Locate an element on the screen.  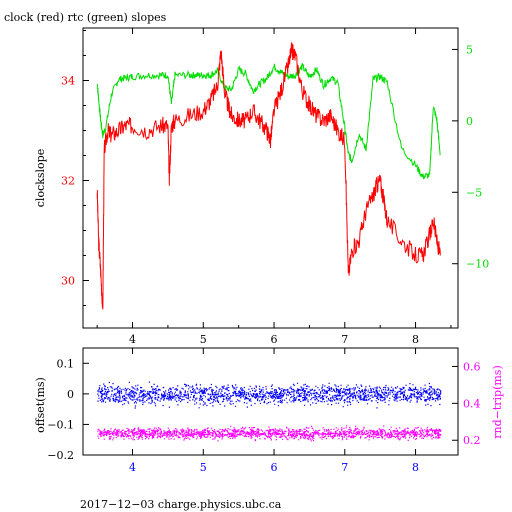
bottom-x-tick-label: 8 is located at coordinates (415, 467).